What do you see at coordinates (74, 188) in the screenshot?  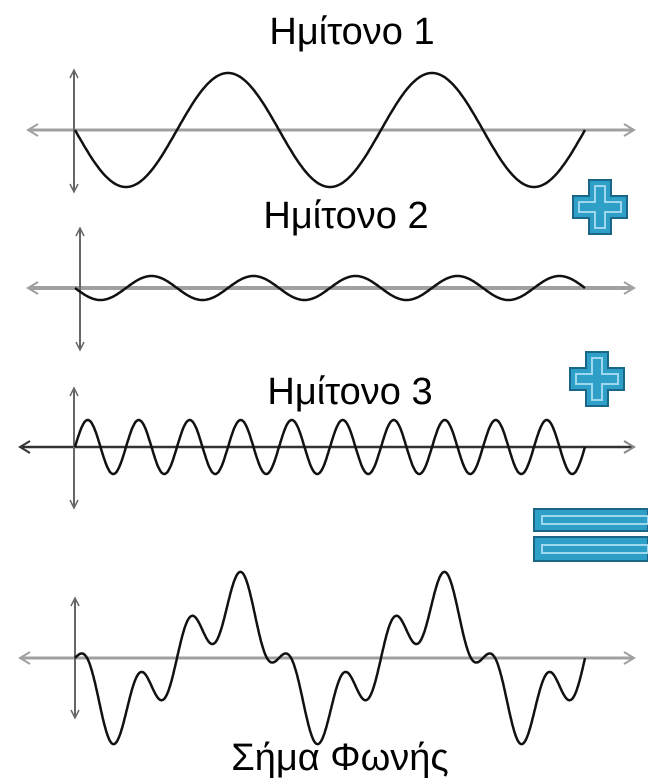 I see `sine1-y-axis-down-arrow` at bounding box center [74, 188].